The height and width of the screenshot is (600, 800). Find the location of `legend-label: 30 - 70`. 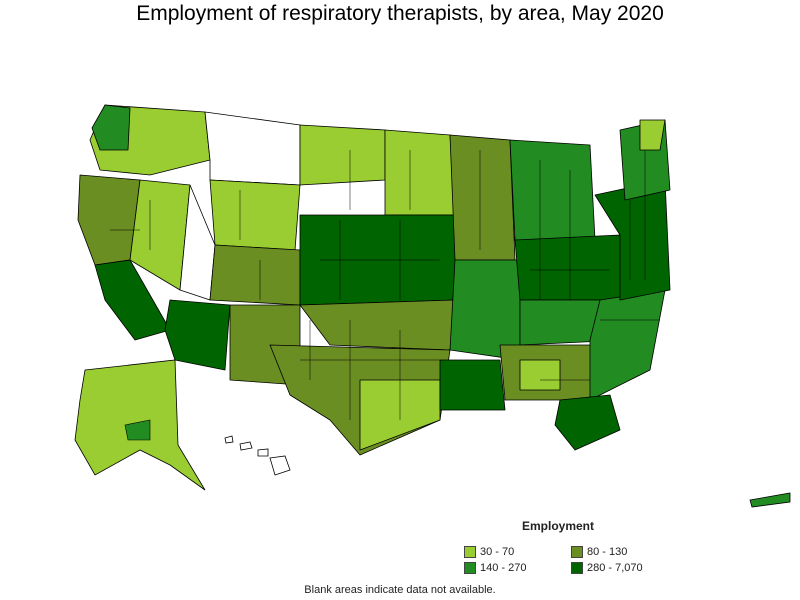

legend-label: 30 - 70 is located at coordinates (497, 552).